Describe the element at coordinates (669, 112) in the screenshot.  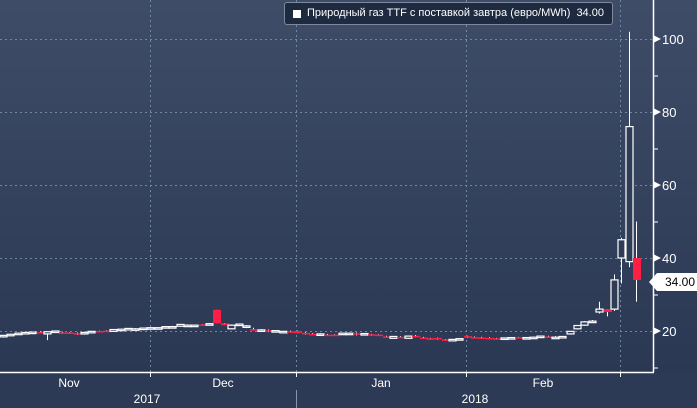
I see `y-tick-label: 80` at that location.